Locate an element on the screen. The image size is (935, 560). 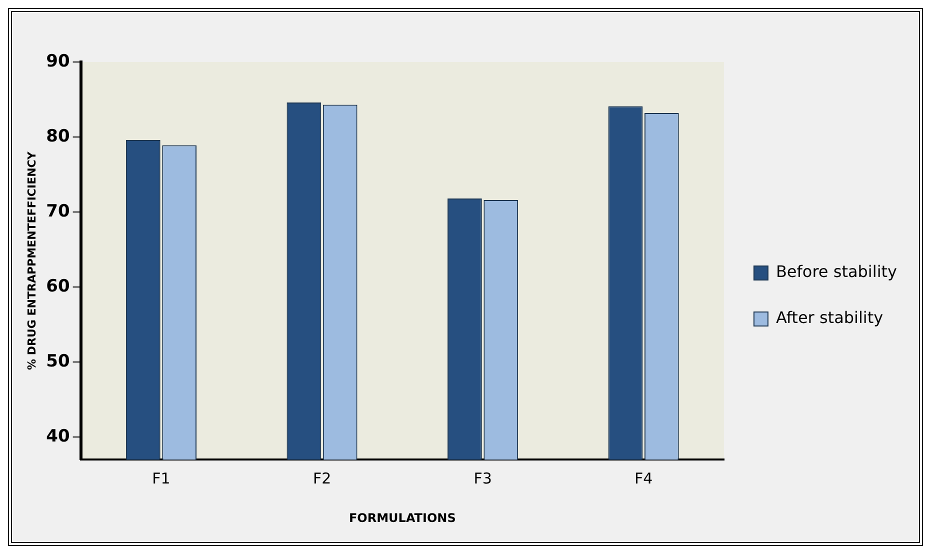
x-tick-label: F4 is located at coordinates (643, 478).